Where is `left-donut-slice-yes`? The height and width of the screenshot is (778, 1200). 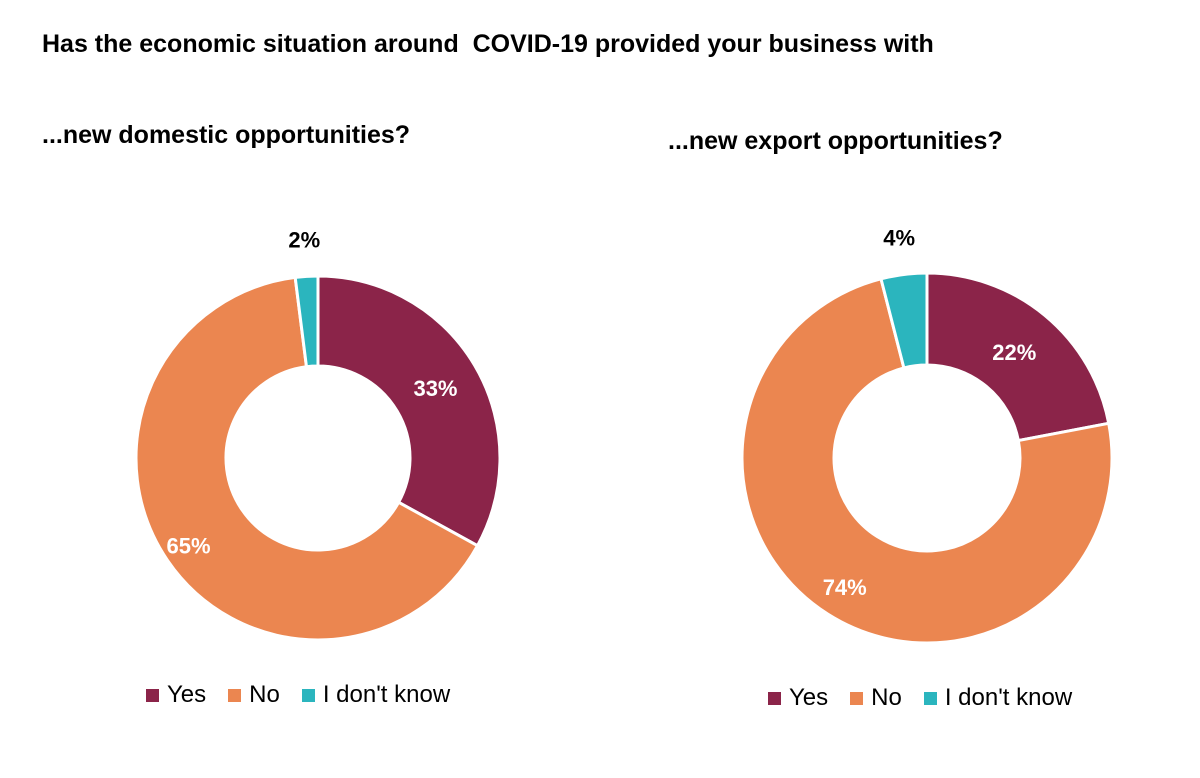
left-donut-slice-yes is located at coordinates (409, 411).